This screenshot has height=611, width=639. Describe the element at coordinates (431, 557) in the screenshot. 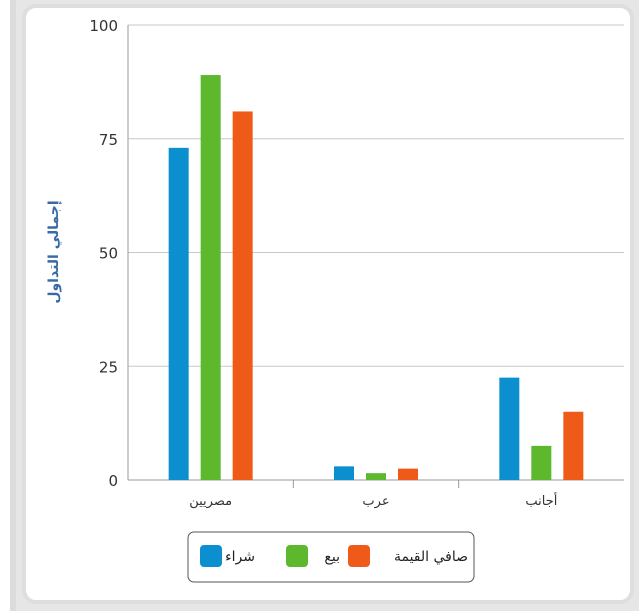

I see `legend-label-2: صافي القيمة` at that location.